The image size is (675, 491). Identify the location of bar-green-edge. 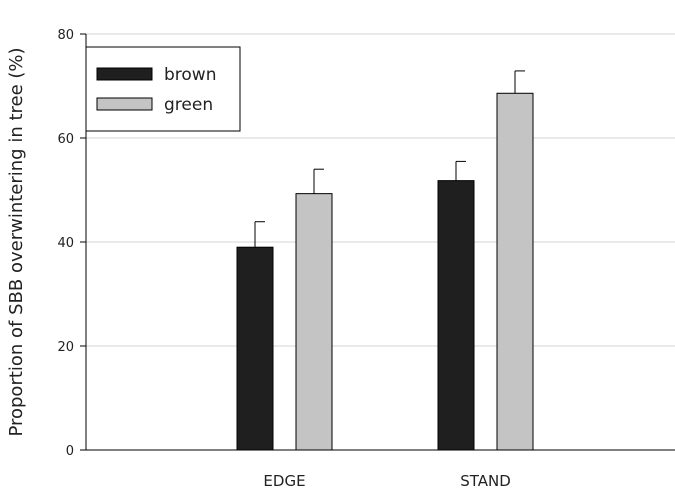
(314, 322).